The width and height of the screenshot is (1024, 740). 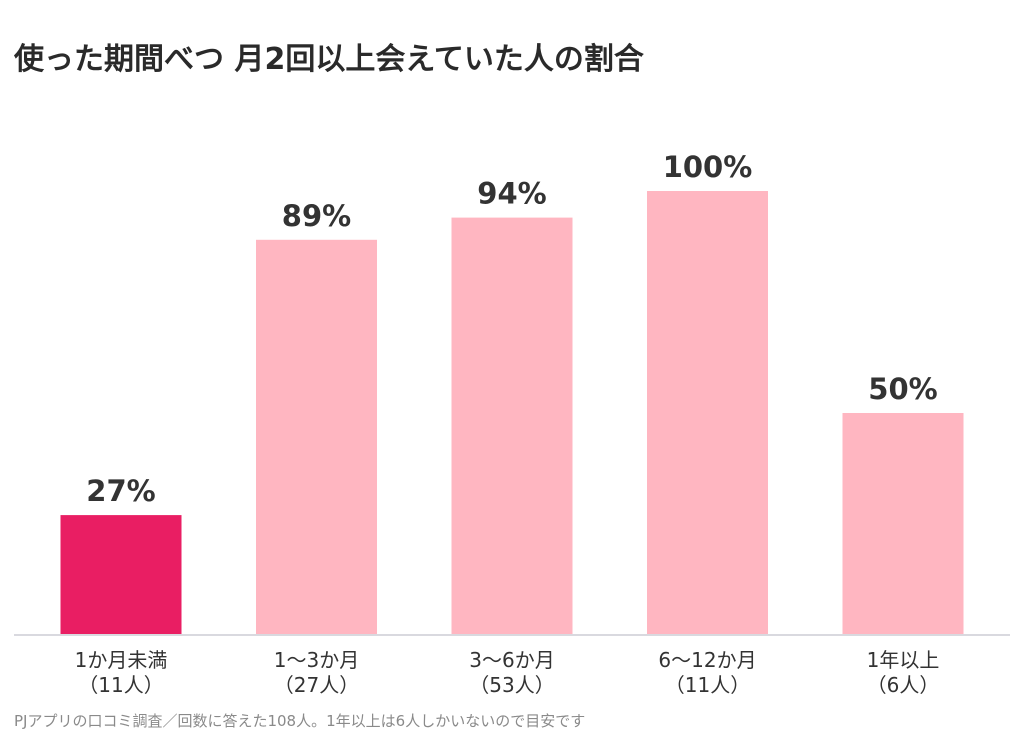 I want to click on chart-title: 使った期間べつ 月2回以上会えていた人の割合, so click(x=329, y=59).